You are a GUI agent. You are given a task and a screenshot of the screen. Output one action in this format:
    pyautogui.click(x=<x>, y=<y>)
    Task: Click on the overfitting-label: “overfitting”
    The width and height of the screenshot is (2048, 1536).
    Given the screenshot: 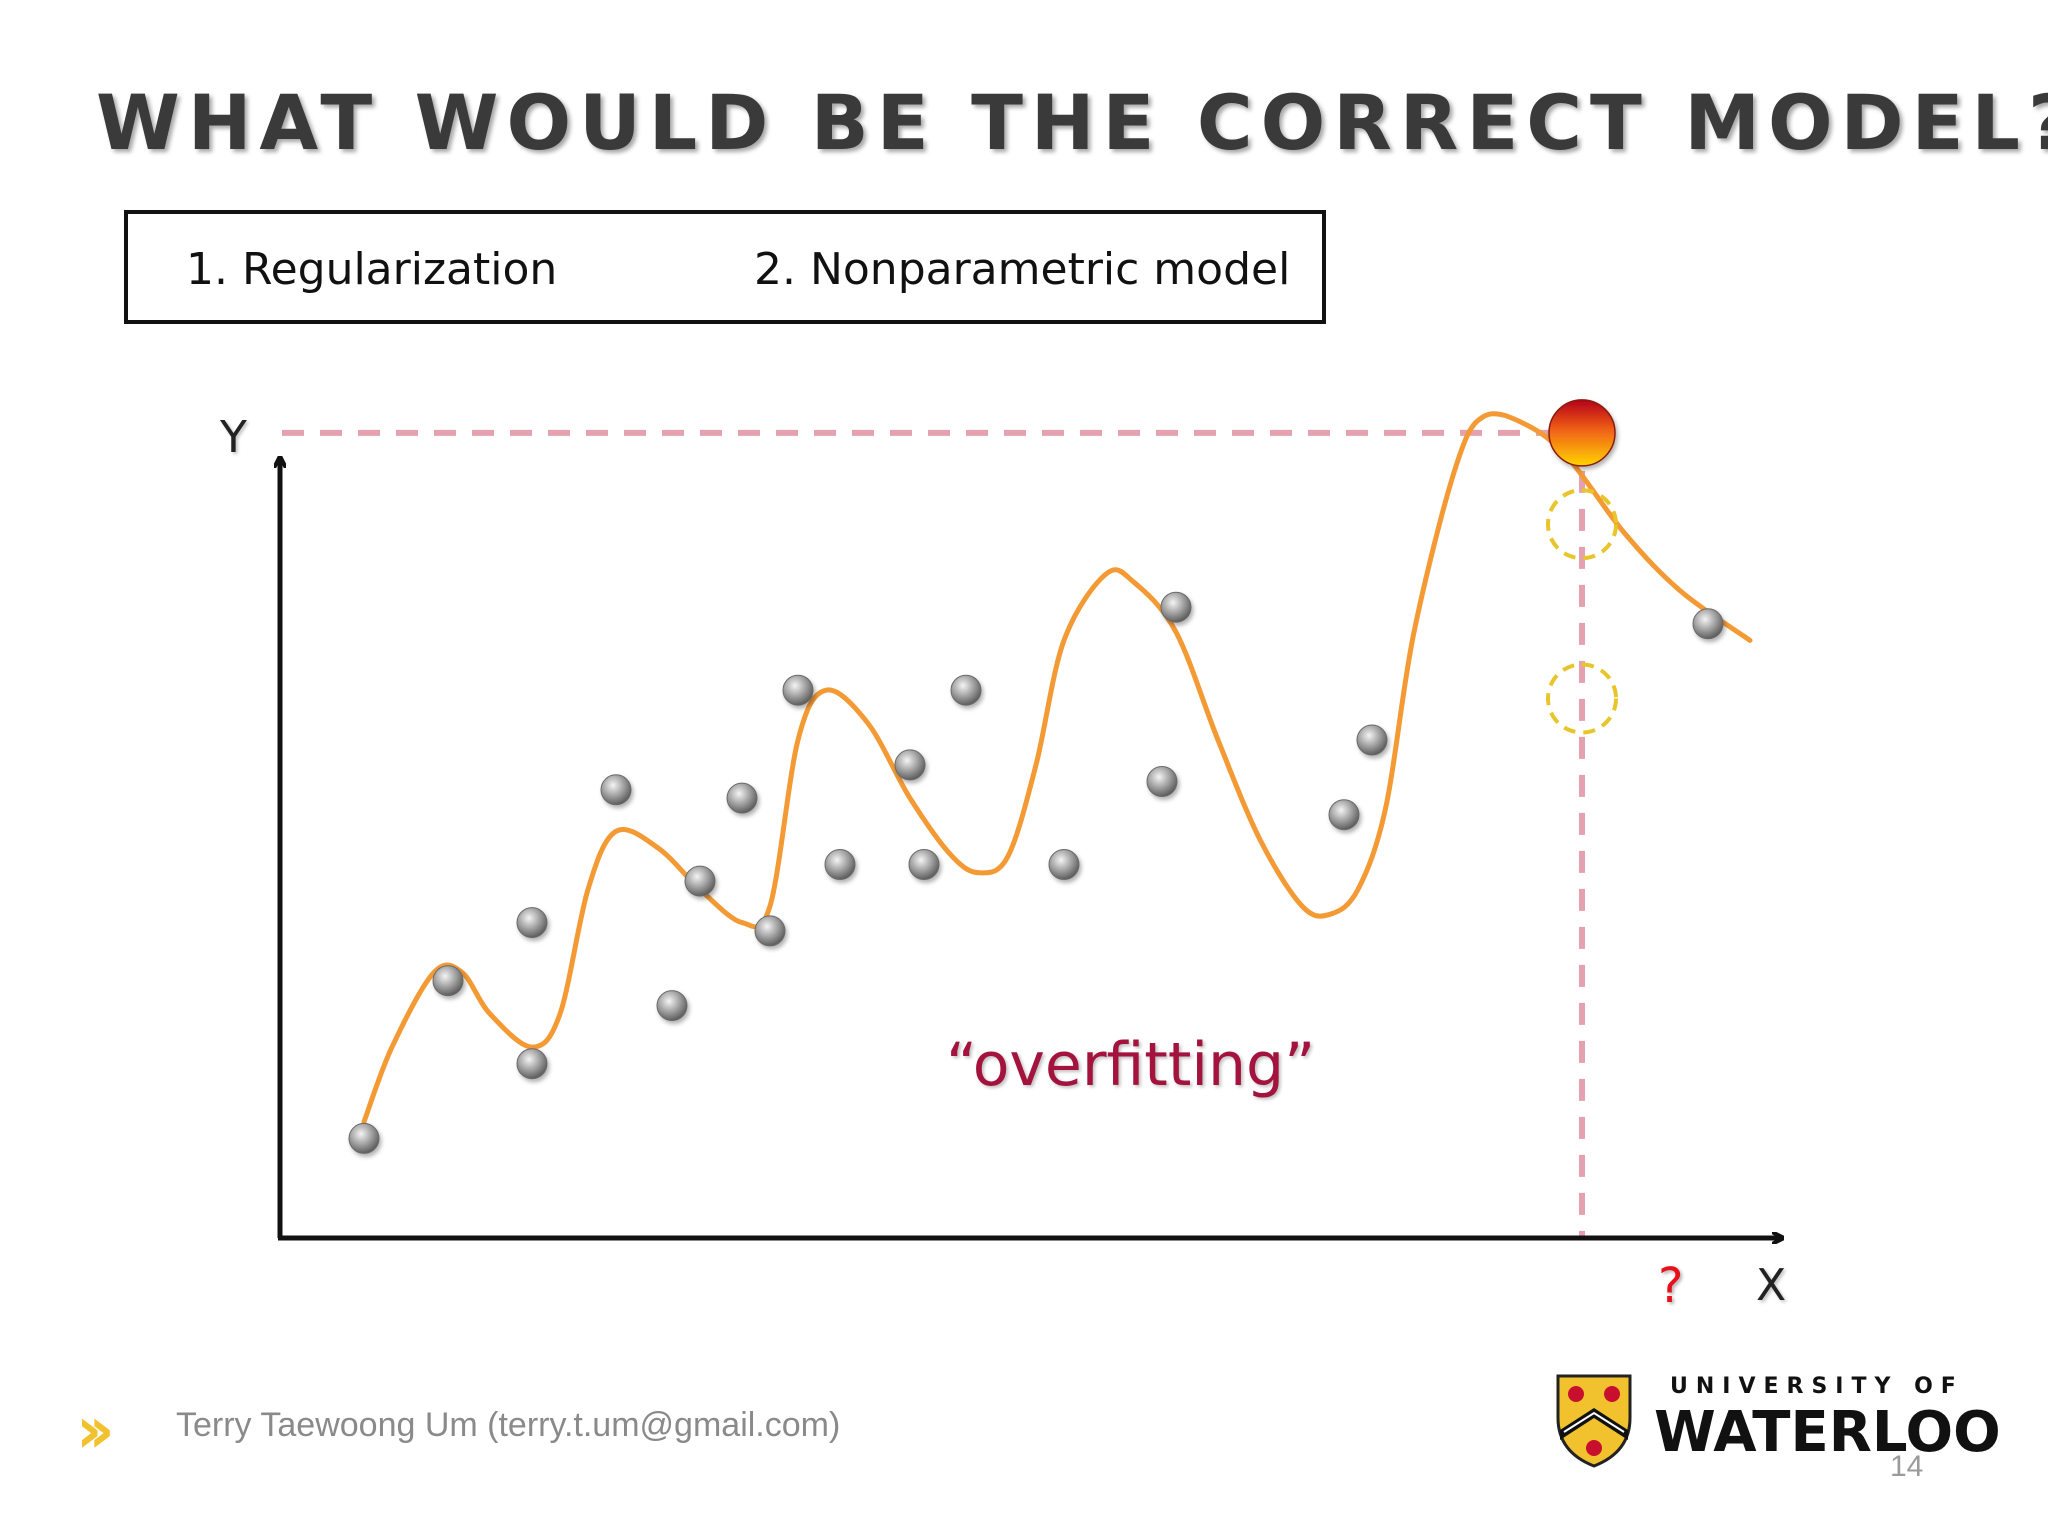 What is the action you would take?
    pyautogui.click(x=1131, y=1065)
    